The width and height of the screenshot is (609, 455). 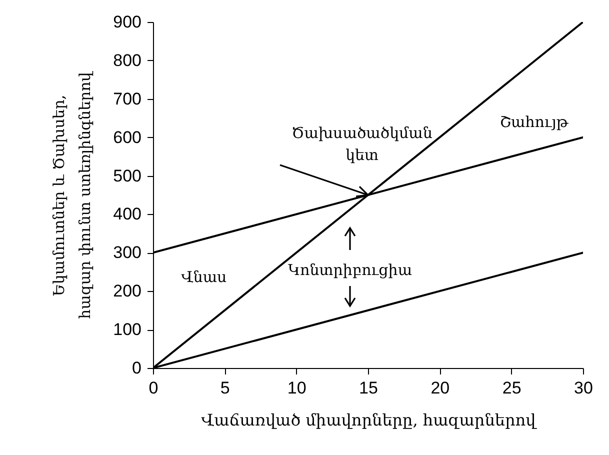 What do you see at coordinates (512, 388) in the screenshot?
I see `x-tick-label: 25` at bounding box center [512, 388].